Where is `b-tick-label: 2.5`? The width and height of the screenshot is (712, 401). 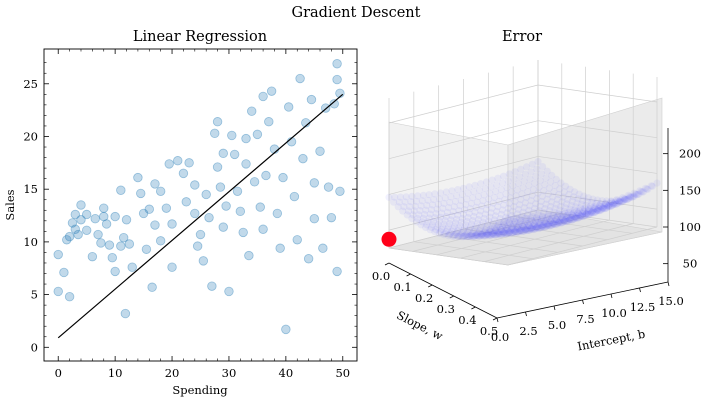
b-tick-label: 2.5 is located at coordinates (528, 331).